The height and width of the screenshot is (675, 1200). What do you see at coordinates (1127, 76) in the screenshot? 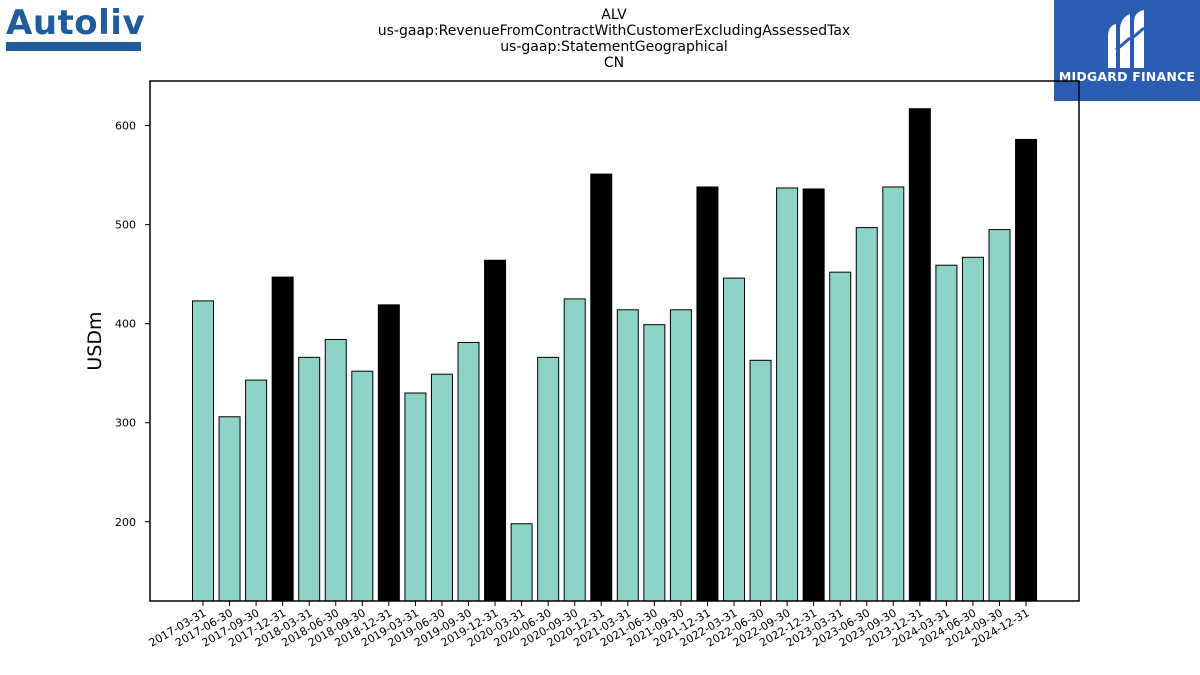
I see `midgard-finance-text: MIDGARD FINANCE` at bounding box center [1127, 76].